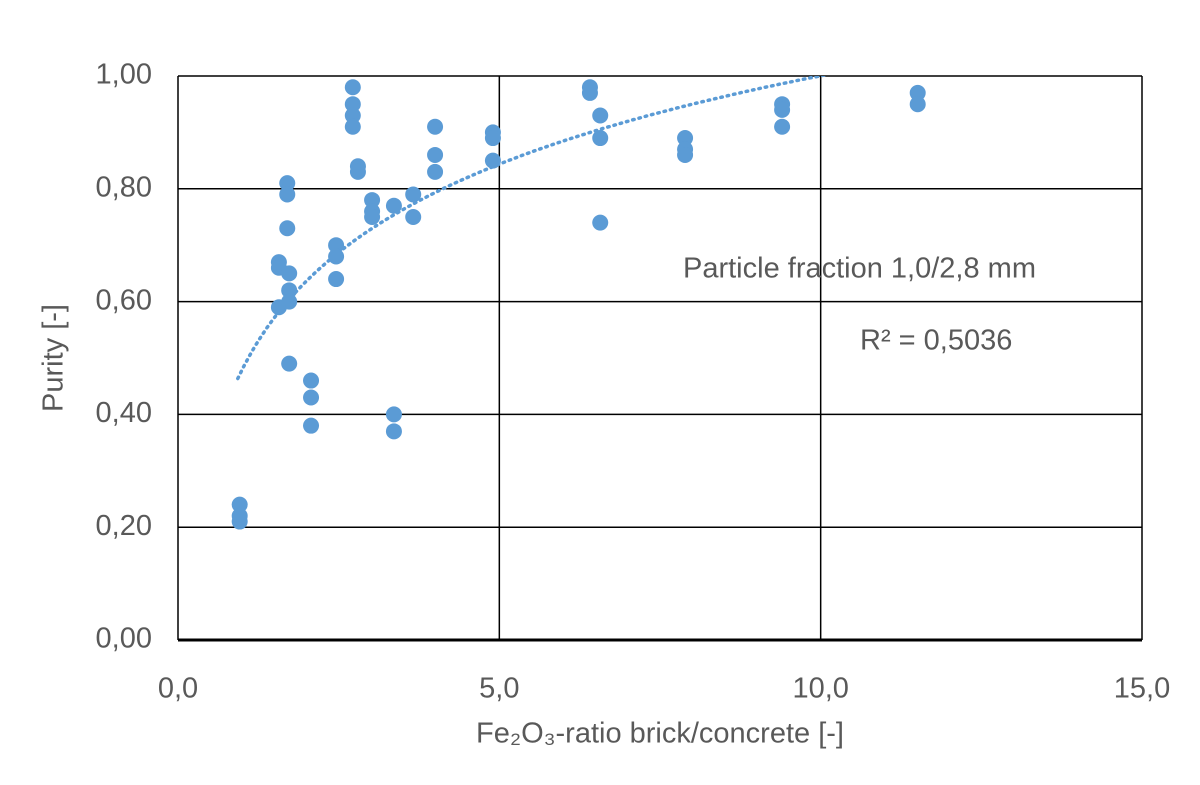 This screenshot has width=1200, height=785. I want to click on x-tick-label: 10,0, so click(820, 689).